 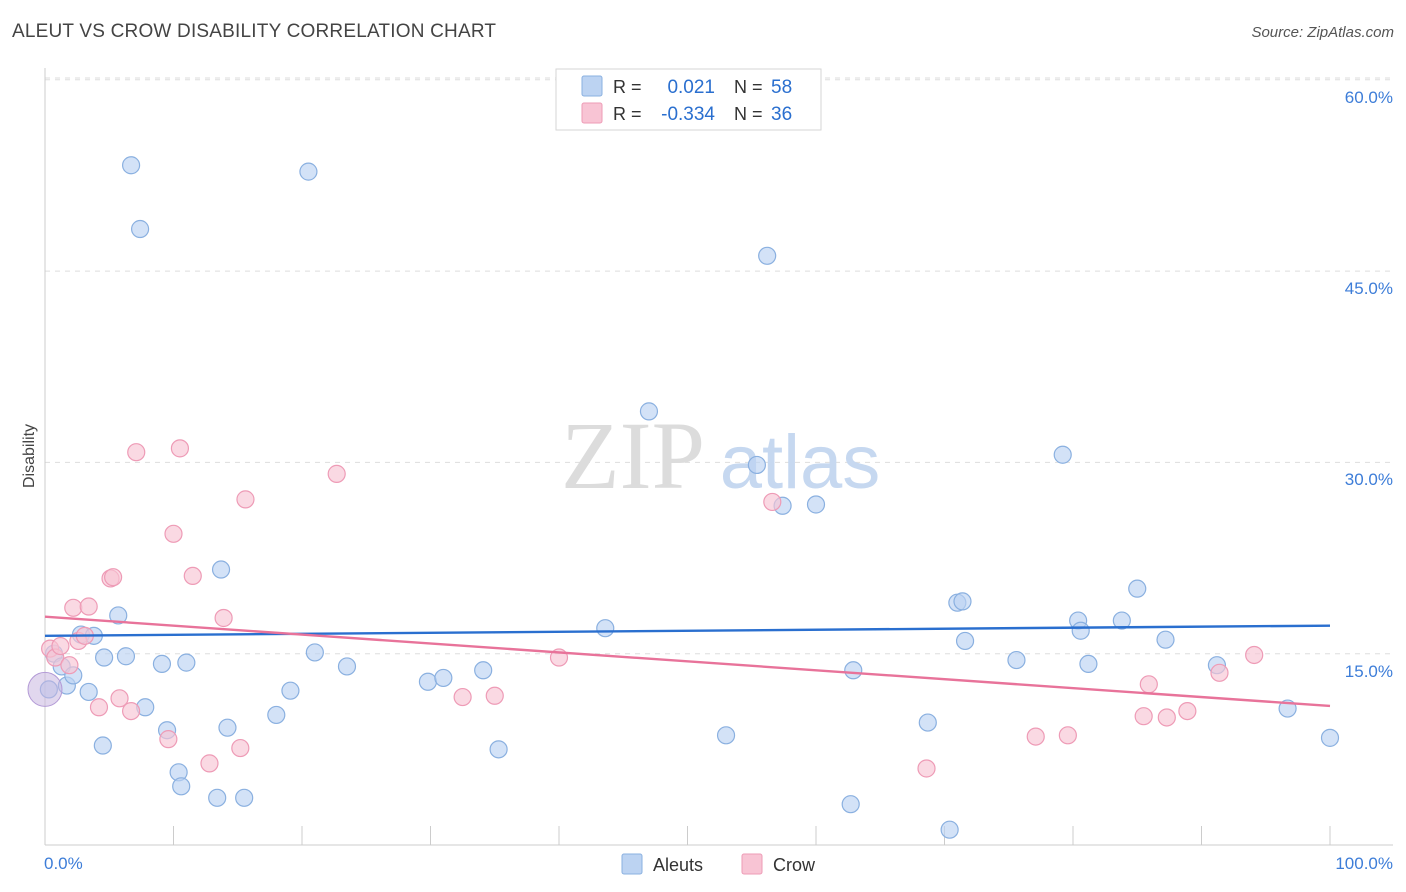 I want to click on trend-layer, so click(x=687, y=661).